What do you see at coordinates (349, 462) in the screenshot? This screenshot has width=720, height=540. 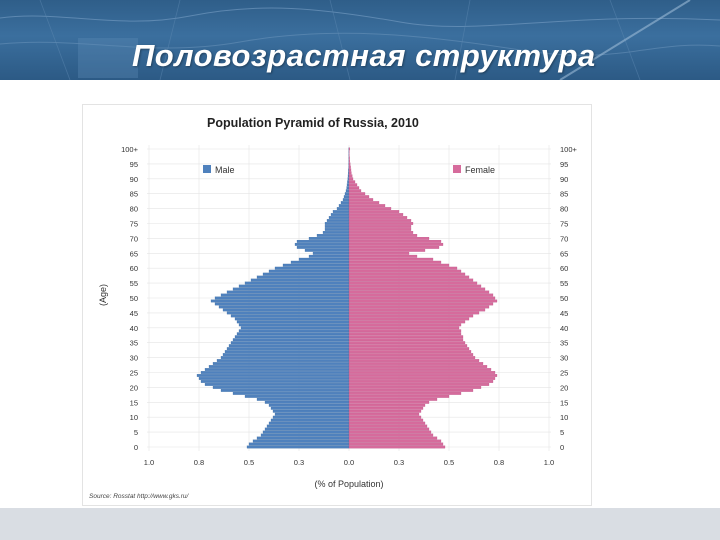 I see `x-tick-label: 0.0` at bounding box center [349, 462].